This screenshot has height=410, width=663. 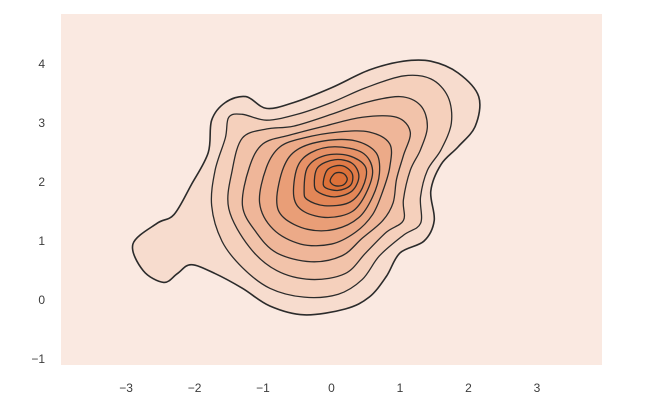 I want to click on x-tick-label: −3, so click(x=126, y=388).